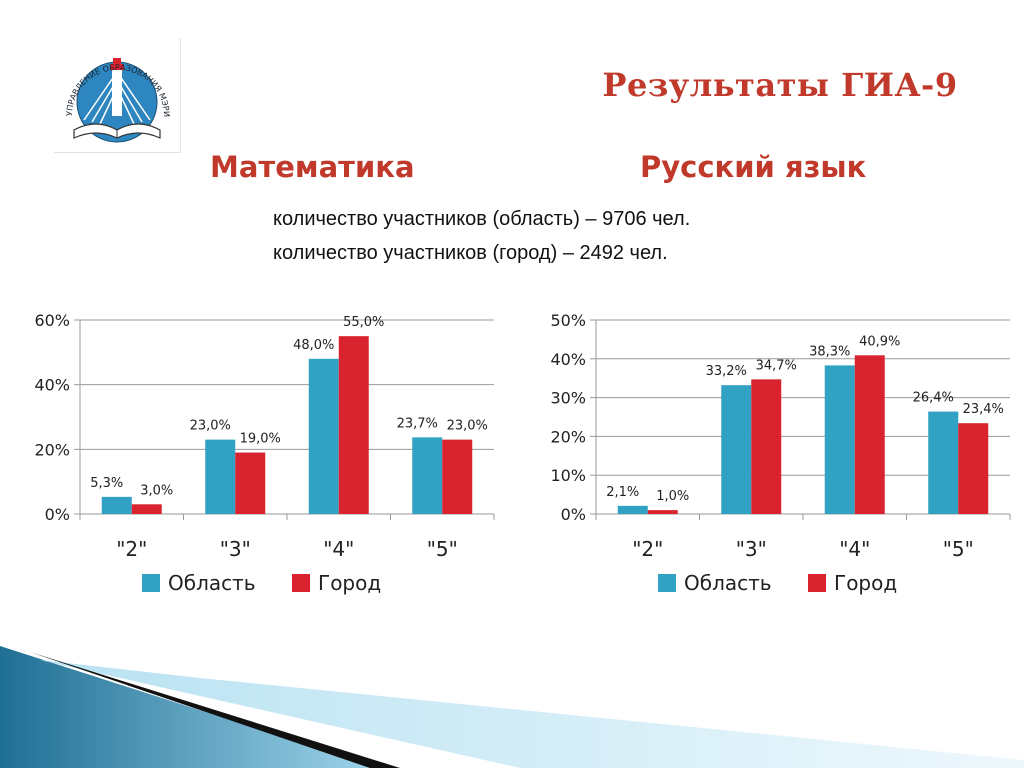 Image resolution: width=1024 pixels, height=768 pixels. I want to click on data-label: 5,3%, so click(106, 483).